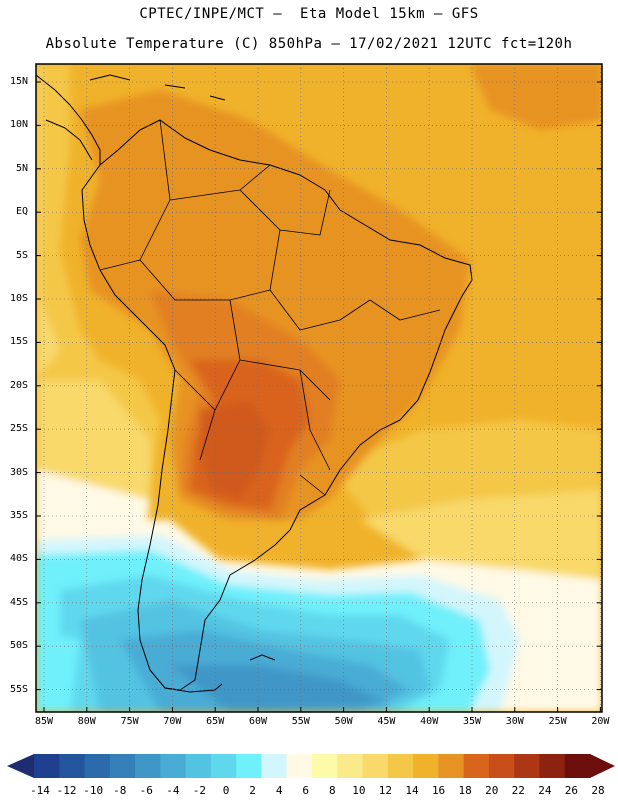 This screenshot has height=800, width=618. I want to click on colorbar-label: -4, so click(173, 790).